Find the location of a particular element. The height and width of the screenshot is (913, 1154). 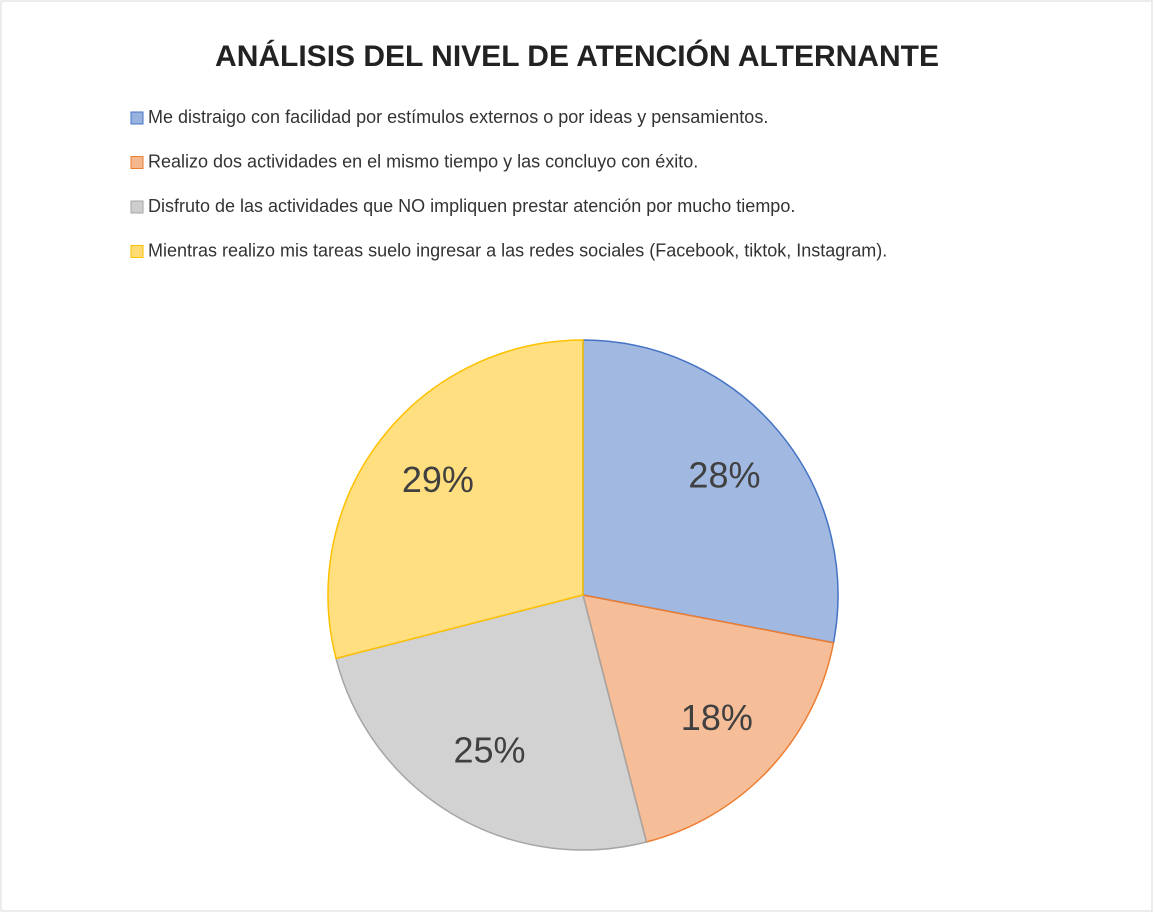

data-label: 28% is located at coordinates (724, 474).